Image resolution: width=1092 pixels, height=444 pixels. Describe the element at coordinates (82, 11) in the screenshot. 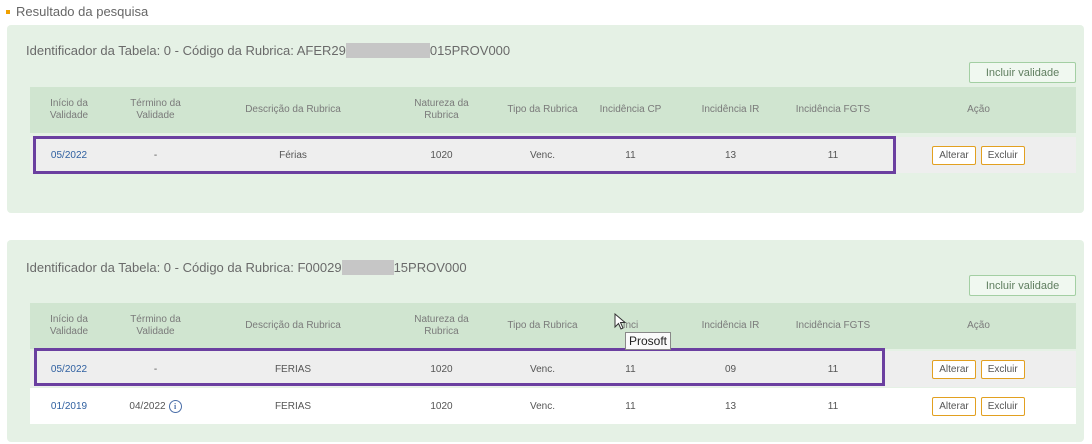

I see `section-title-text: Resultado da pesquisa` at that location.